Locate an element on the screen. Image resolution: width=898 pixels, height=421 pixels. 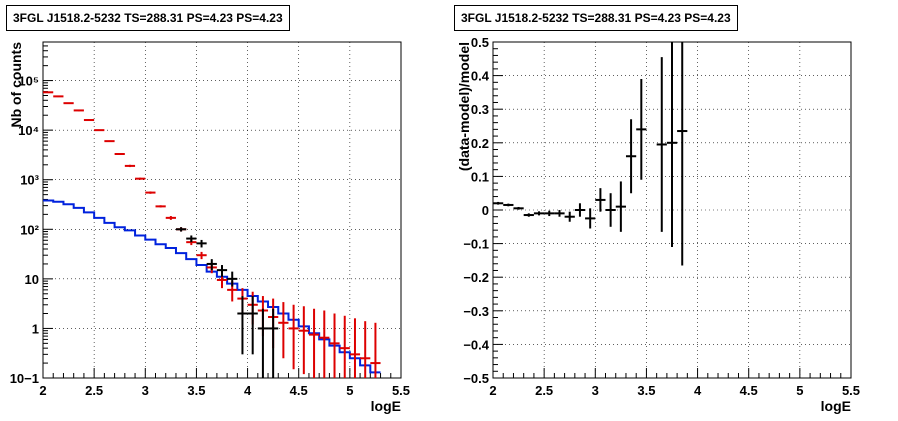
y-tick-label: 10−1 is located at coordinates (24, 378).